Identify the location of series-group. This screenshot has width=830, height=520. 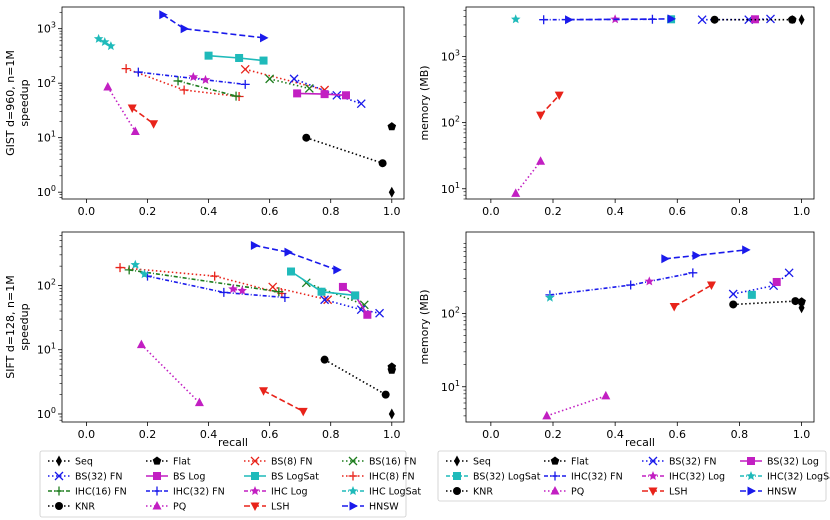
(658, 105).